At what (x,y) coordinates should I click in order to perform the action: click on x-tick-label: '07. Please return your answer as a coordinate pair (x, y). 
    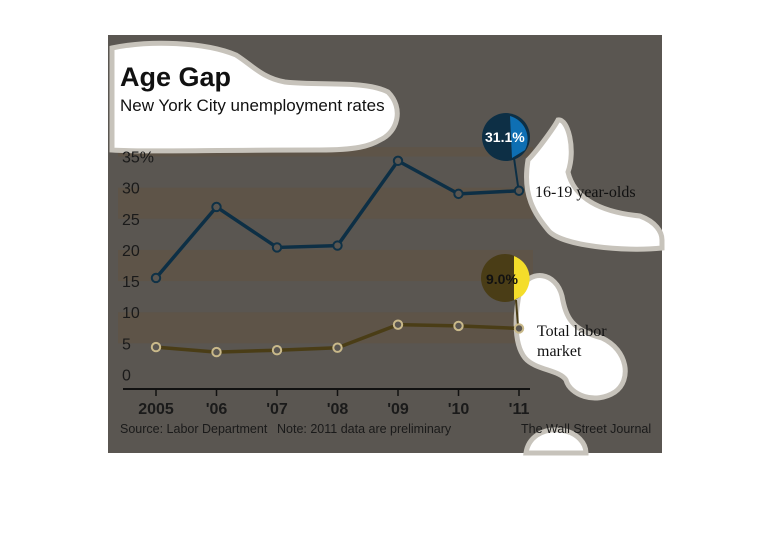
    Looking at the image, I should click on (277, 409).